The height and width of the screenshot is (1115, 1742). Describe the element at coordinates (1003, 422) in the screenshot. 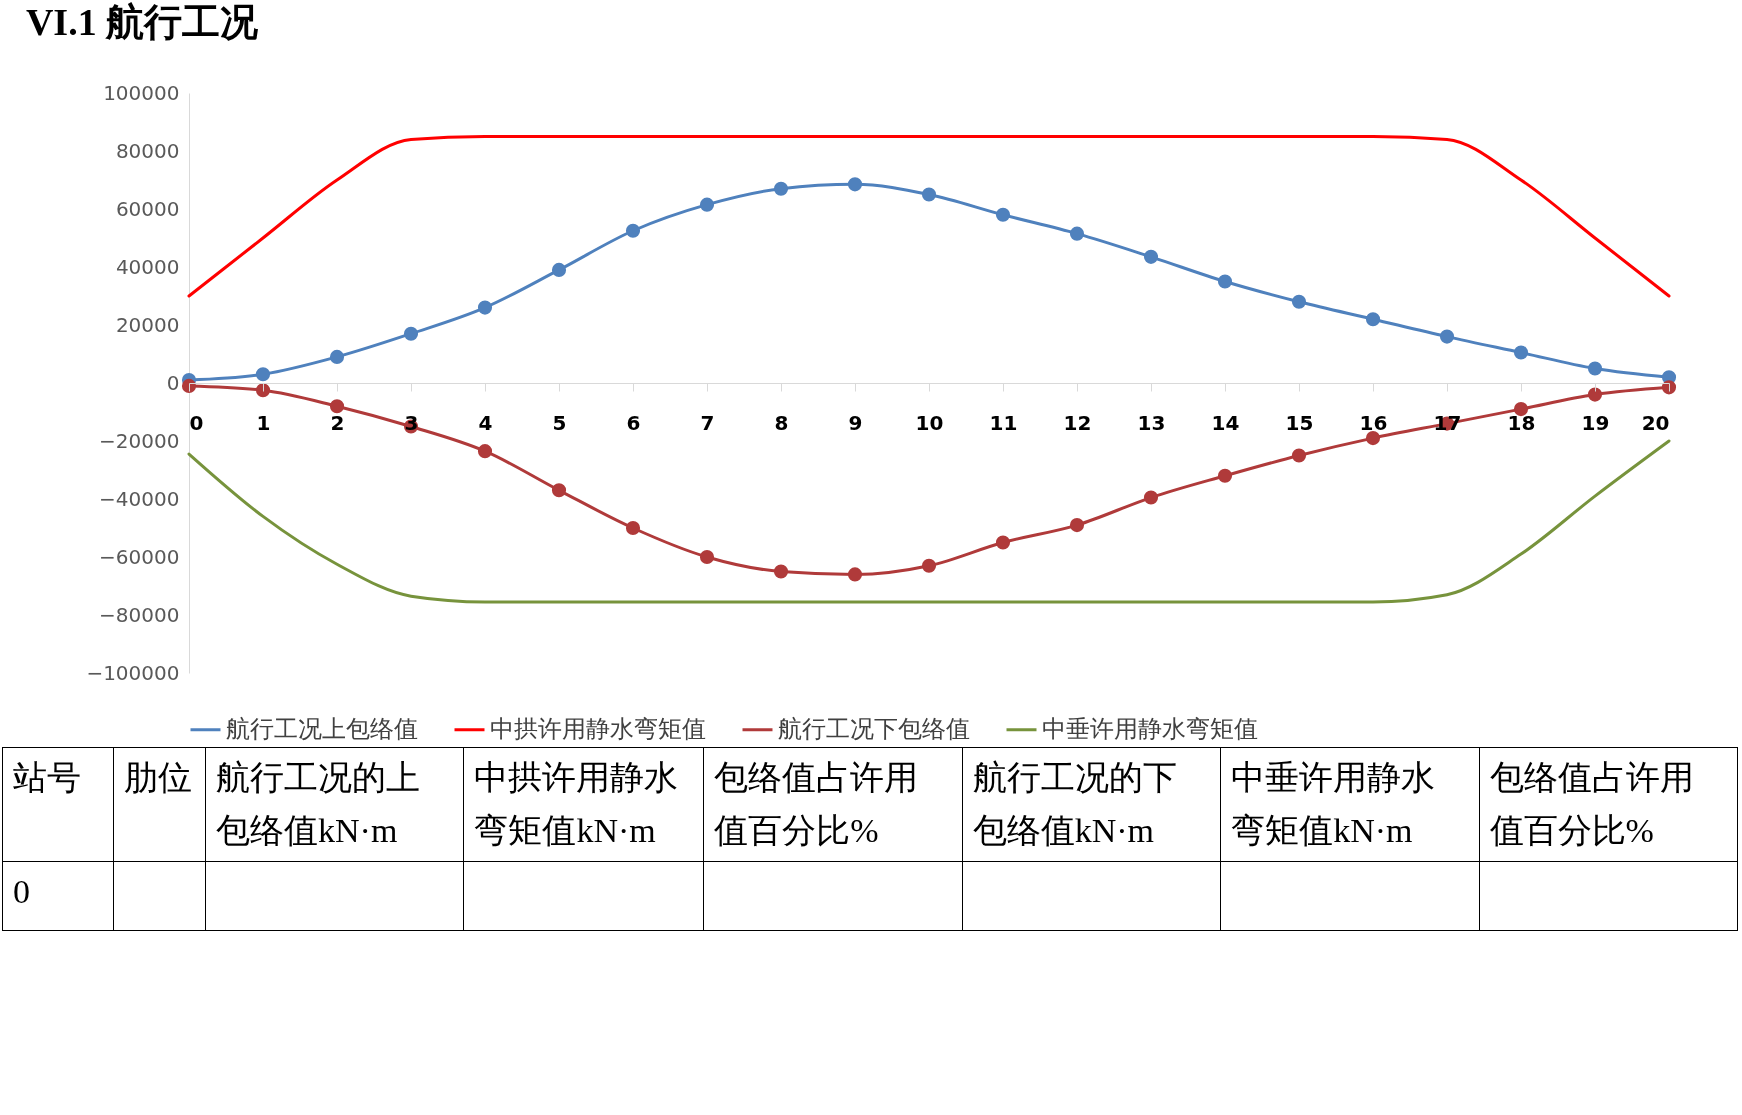

I see `x-tick-label: 11` at that location.